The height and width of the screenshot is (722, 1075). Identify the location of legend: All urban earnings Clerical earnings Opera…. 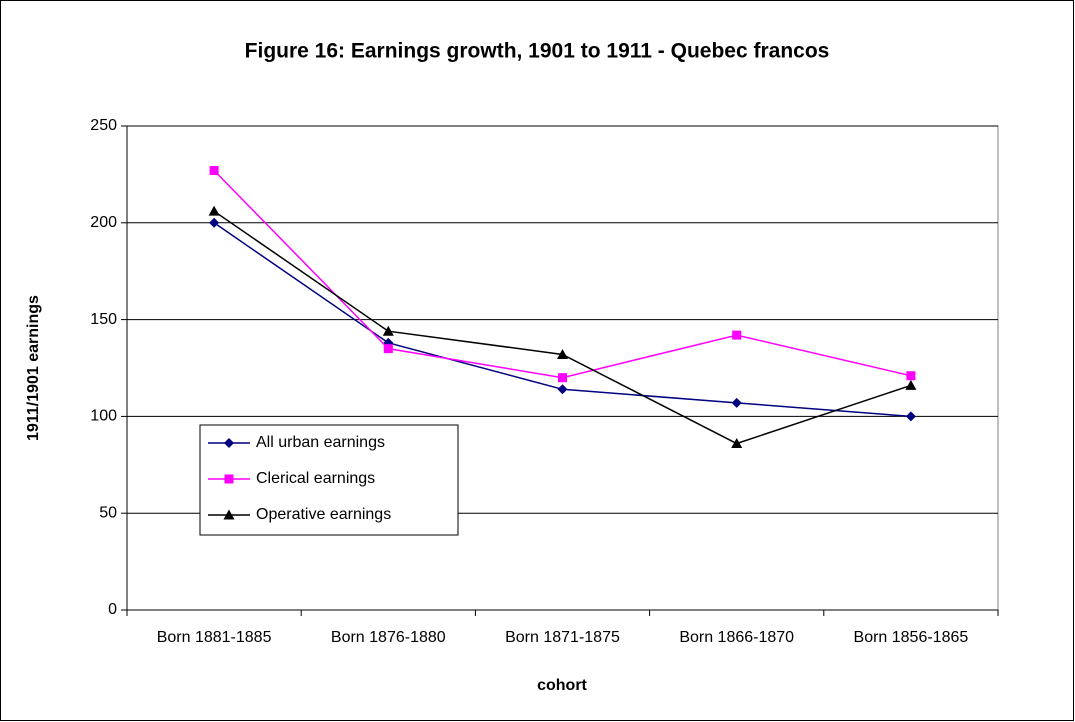
(329, 480).